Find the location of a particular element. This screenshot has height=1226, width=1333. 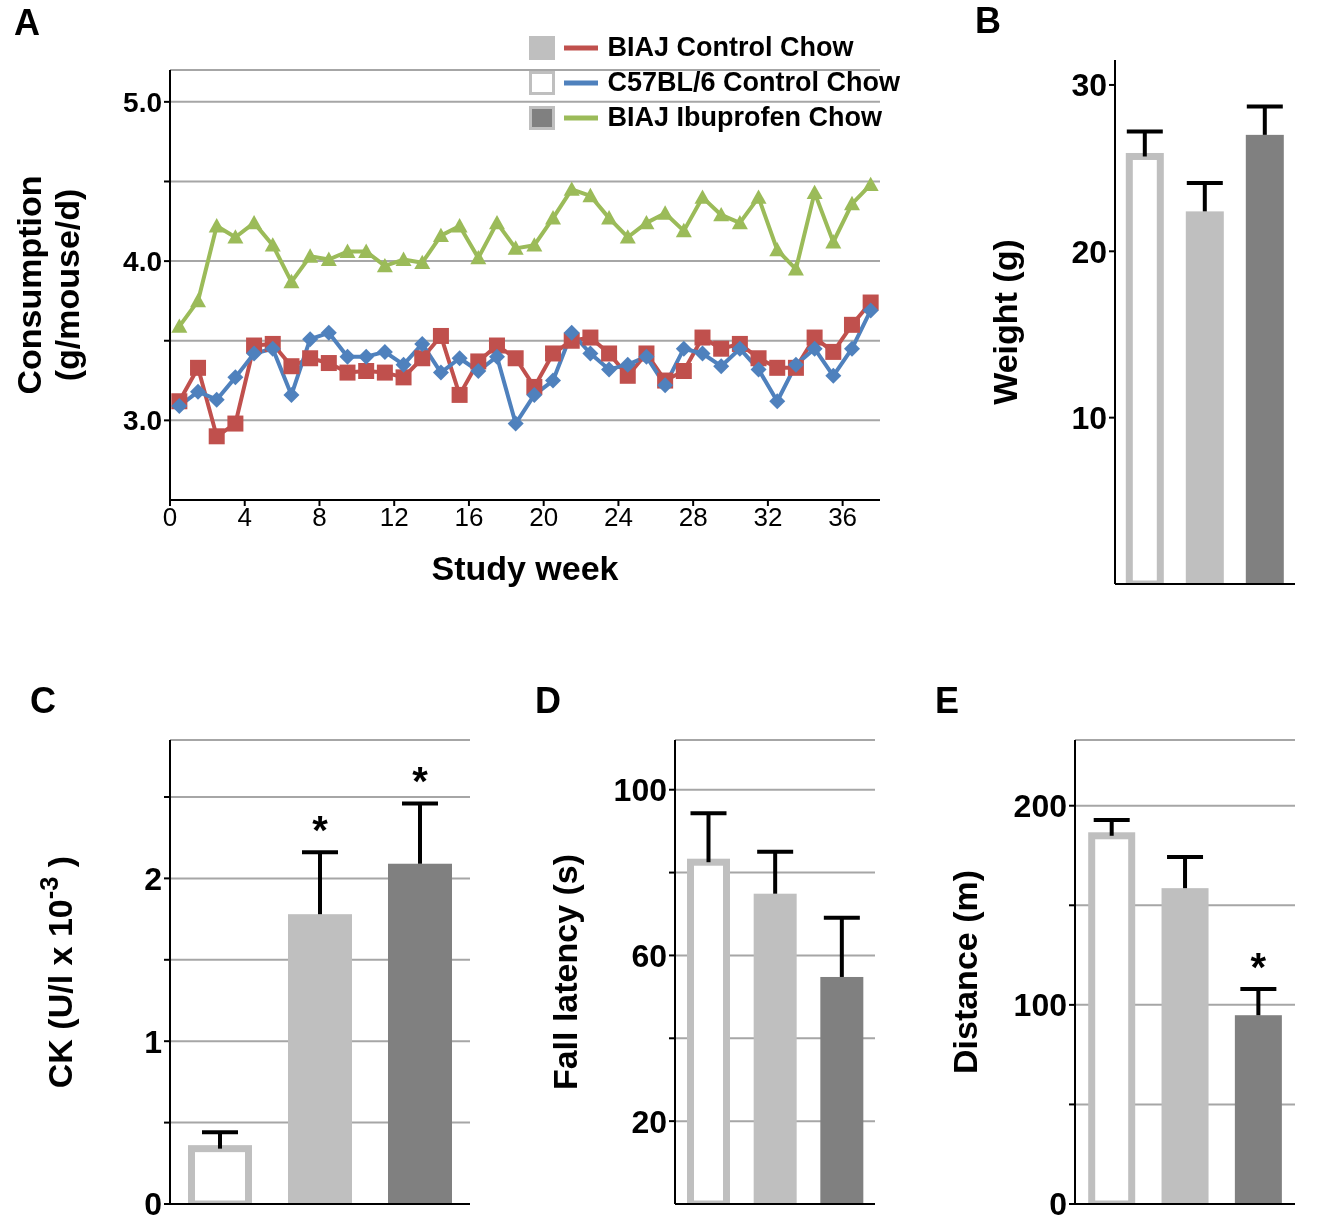

x-axis-title: Study week is located at coordinates (525, 568).